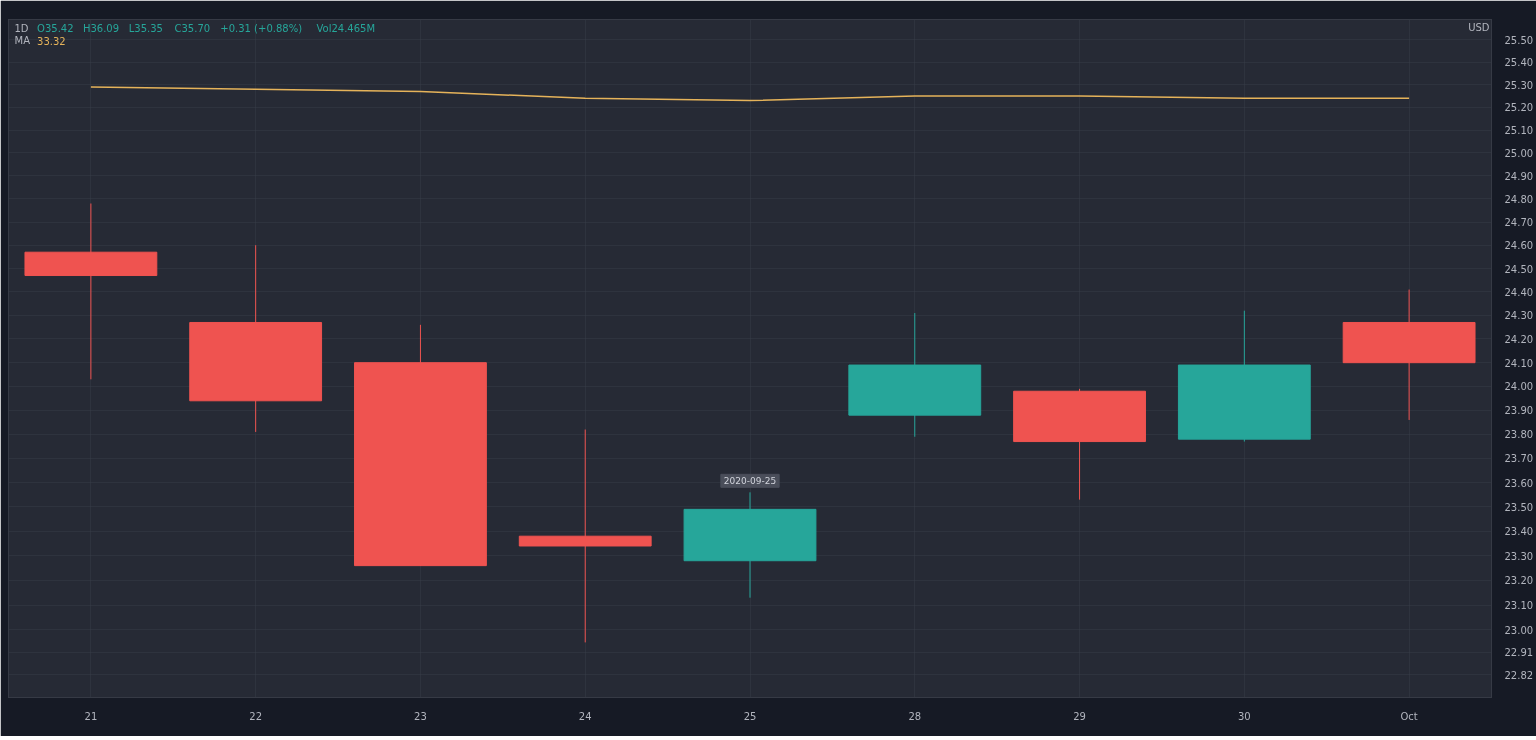 Image resolution: width=1536 pixels, height=740 pixels. I want to click on x-tick-label: 23, so click(420, 716).